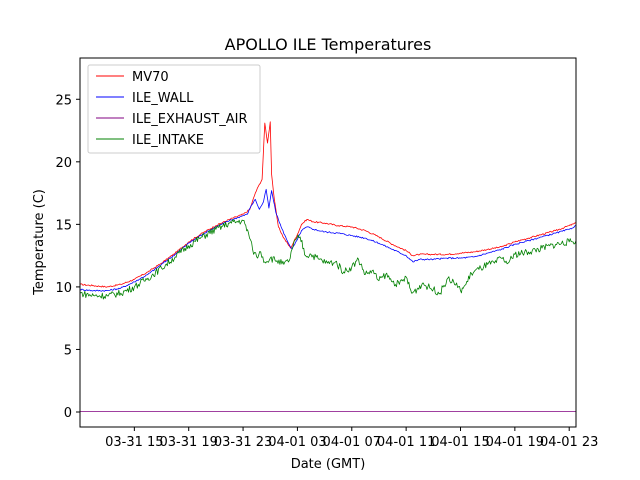 This screenshot has height=480, width=640. I want to click on y-axis: 0 5 10 15 20 25, so click(67, 257).